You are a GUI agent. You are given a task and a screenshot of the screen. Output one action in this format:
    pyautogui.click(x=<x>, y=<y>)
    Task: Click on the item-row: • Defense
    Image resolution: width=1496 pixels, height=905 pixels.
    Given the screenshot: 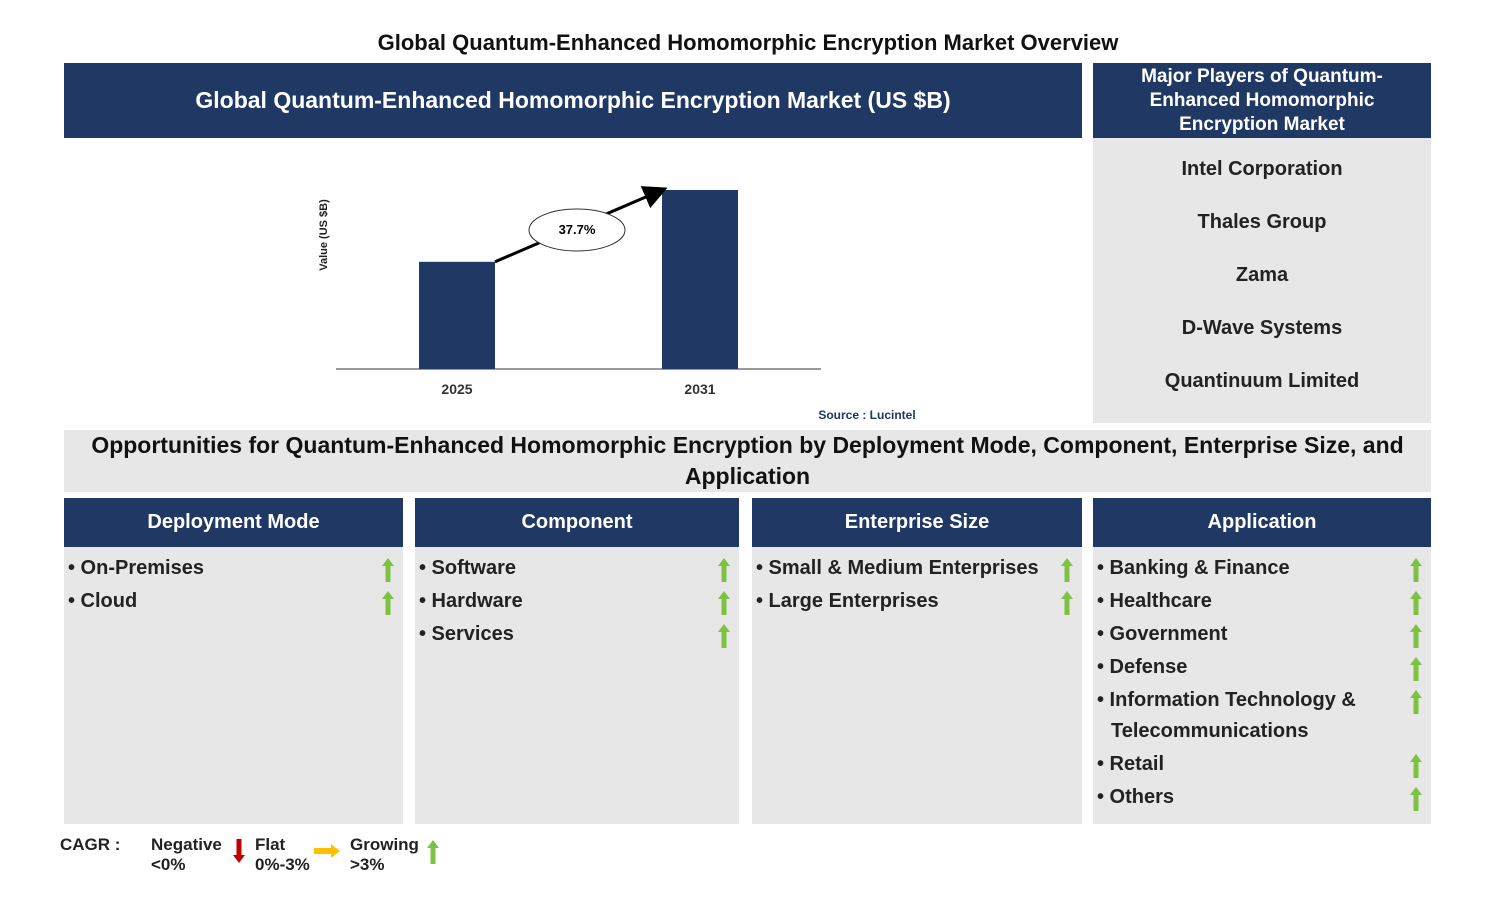 What is the action you would take?
    pyautogui.click(x=1260, y=667)
    